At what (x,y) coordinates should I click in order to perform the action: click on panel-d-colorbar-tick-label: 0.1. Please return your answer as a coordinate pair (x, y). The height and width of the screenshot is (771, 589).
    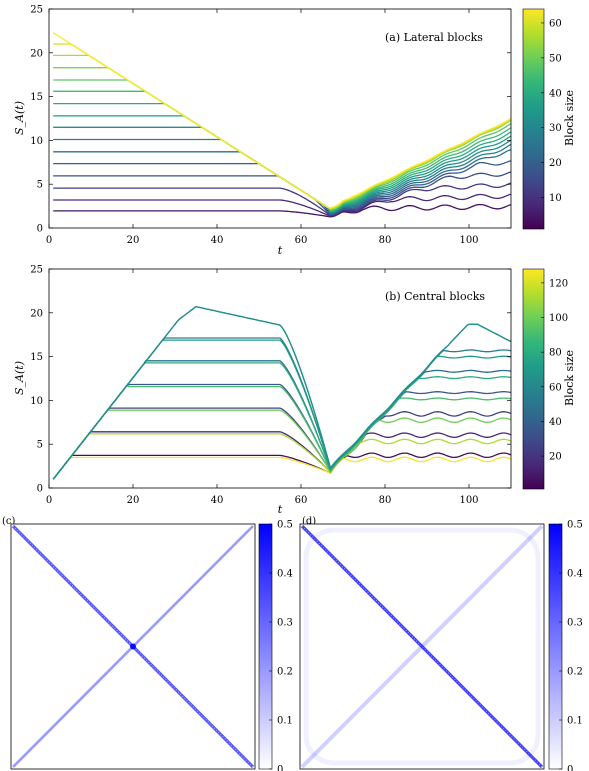
    Looking at the image, I should click on (575, 721).